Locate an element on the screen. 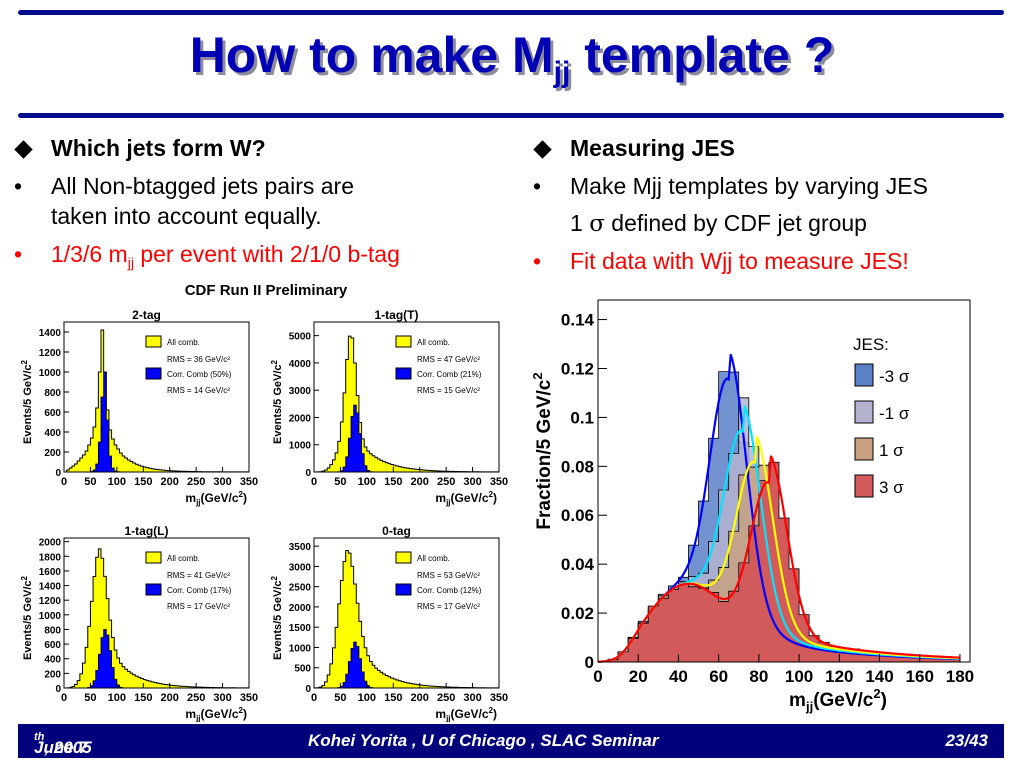  x-tick-label: 140 is located at coordinates (879, 676).